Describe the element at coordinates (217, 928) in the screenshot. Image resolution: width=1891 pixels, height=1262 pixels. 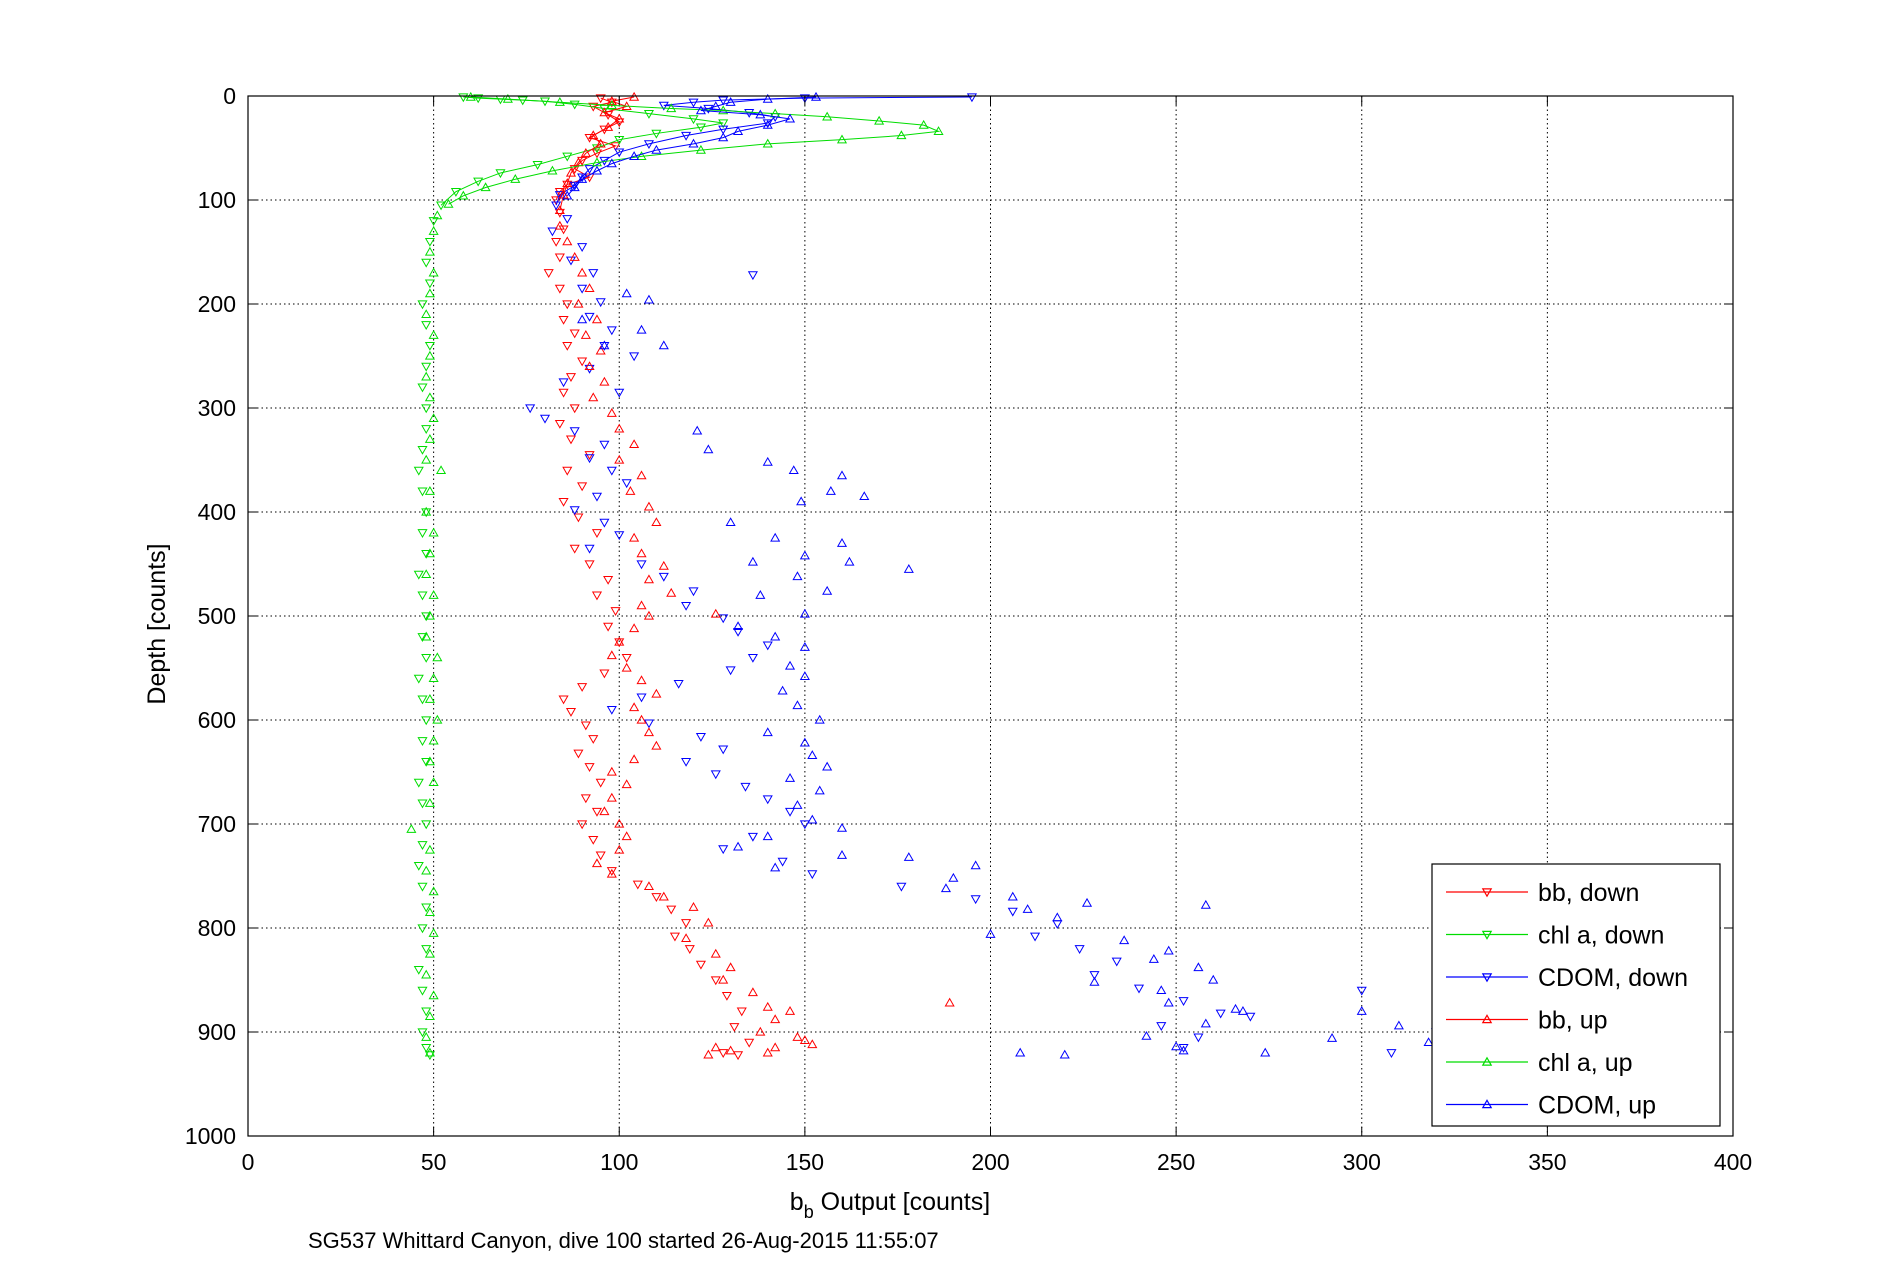
I see `y-tick-label: 800` at that location.